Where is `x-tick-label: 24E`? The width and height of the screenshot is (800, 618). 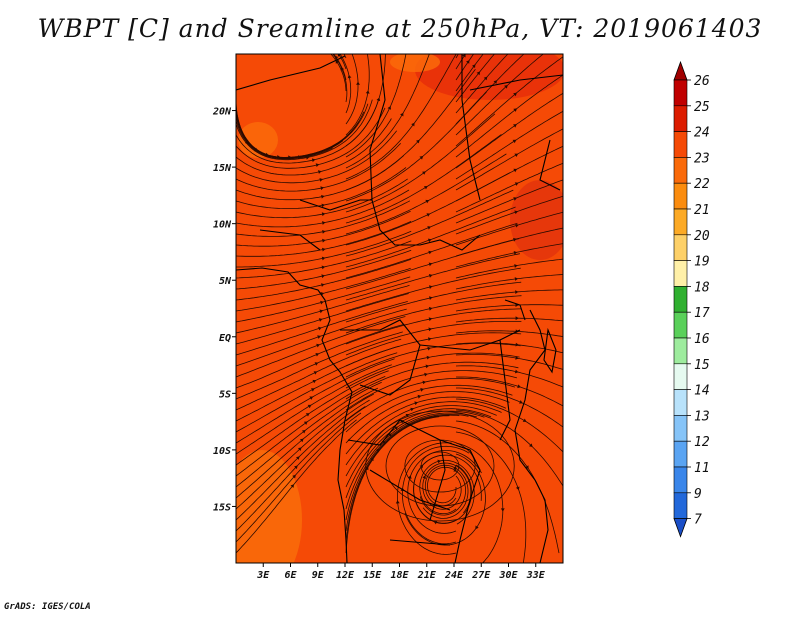
x-tick-label: 24E is located at coordinates (454, 575).